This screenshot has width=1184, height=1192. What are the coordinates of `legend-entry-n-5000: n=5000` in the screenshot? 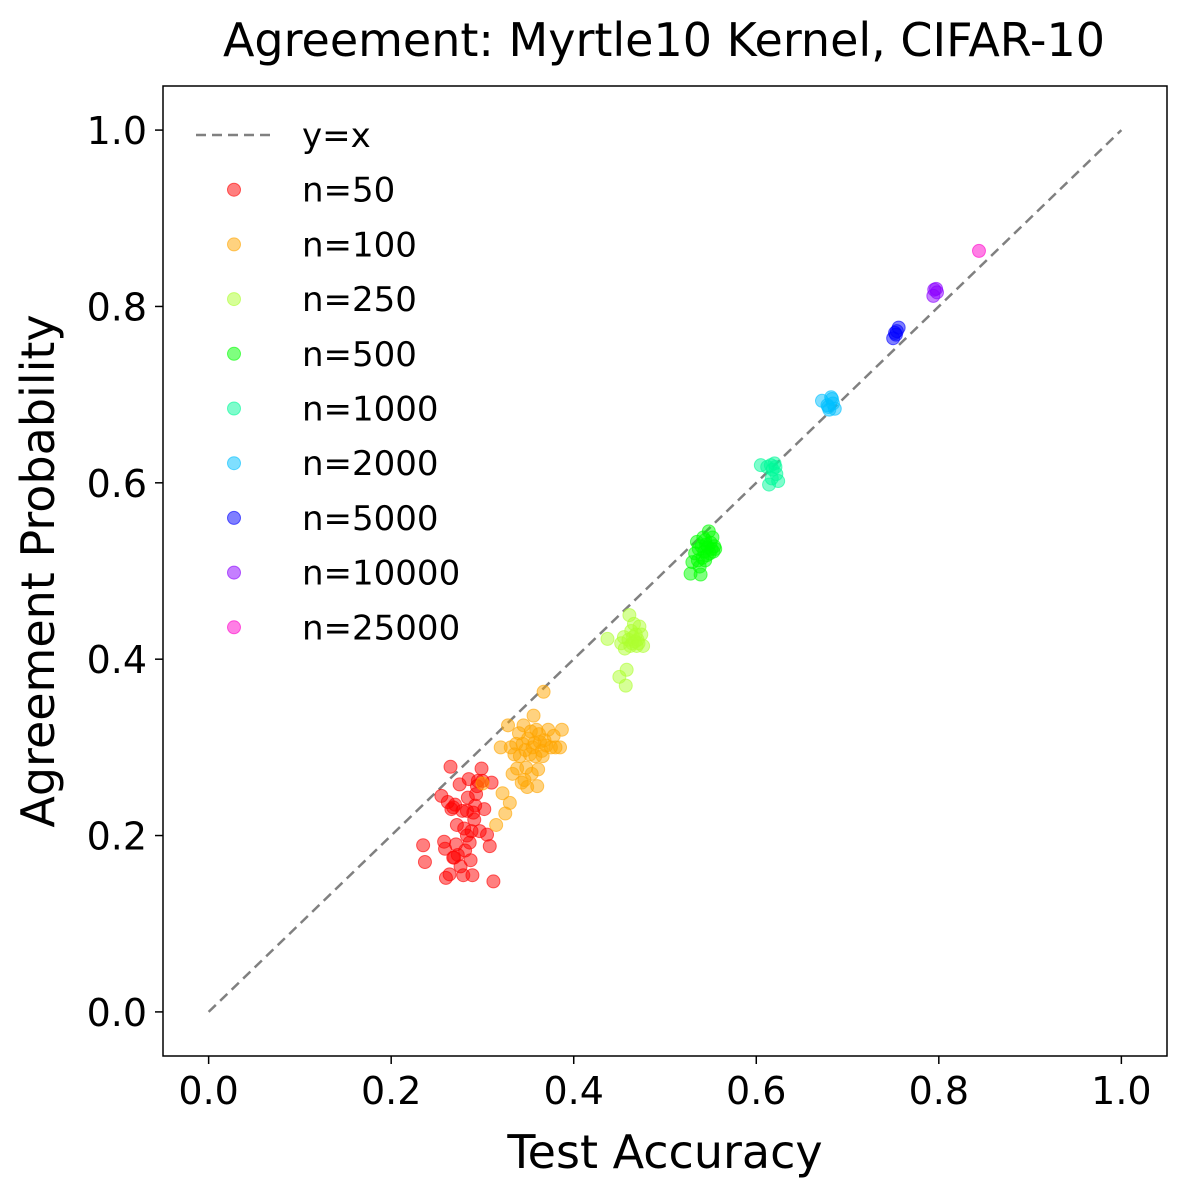 It's located at (333, 519).